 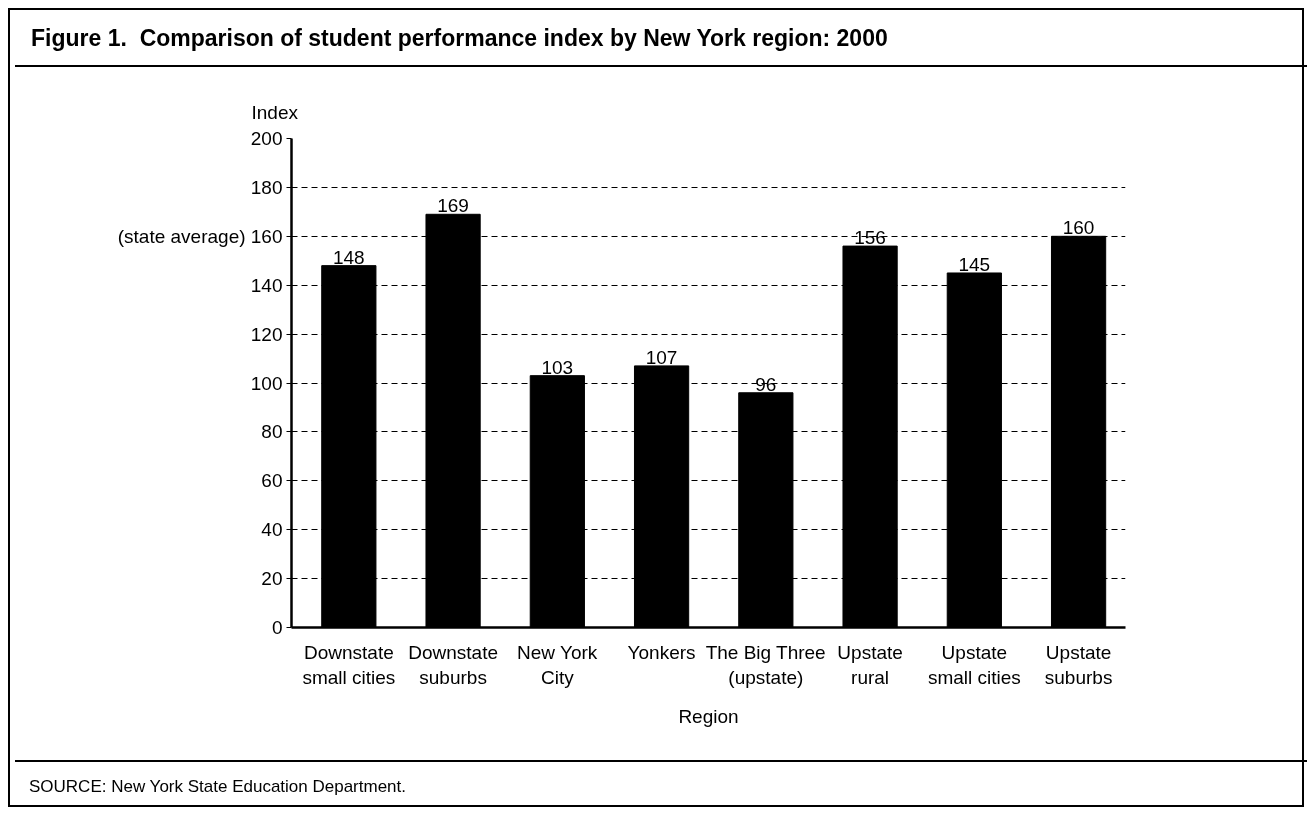 What do you see at coordinates (870, 238) in the screenshot?
I see `data-label: 156` at bounding box center [870, 238].